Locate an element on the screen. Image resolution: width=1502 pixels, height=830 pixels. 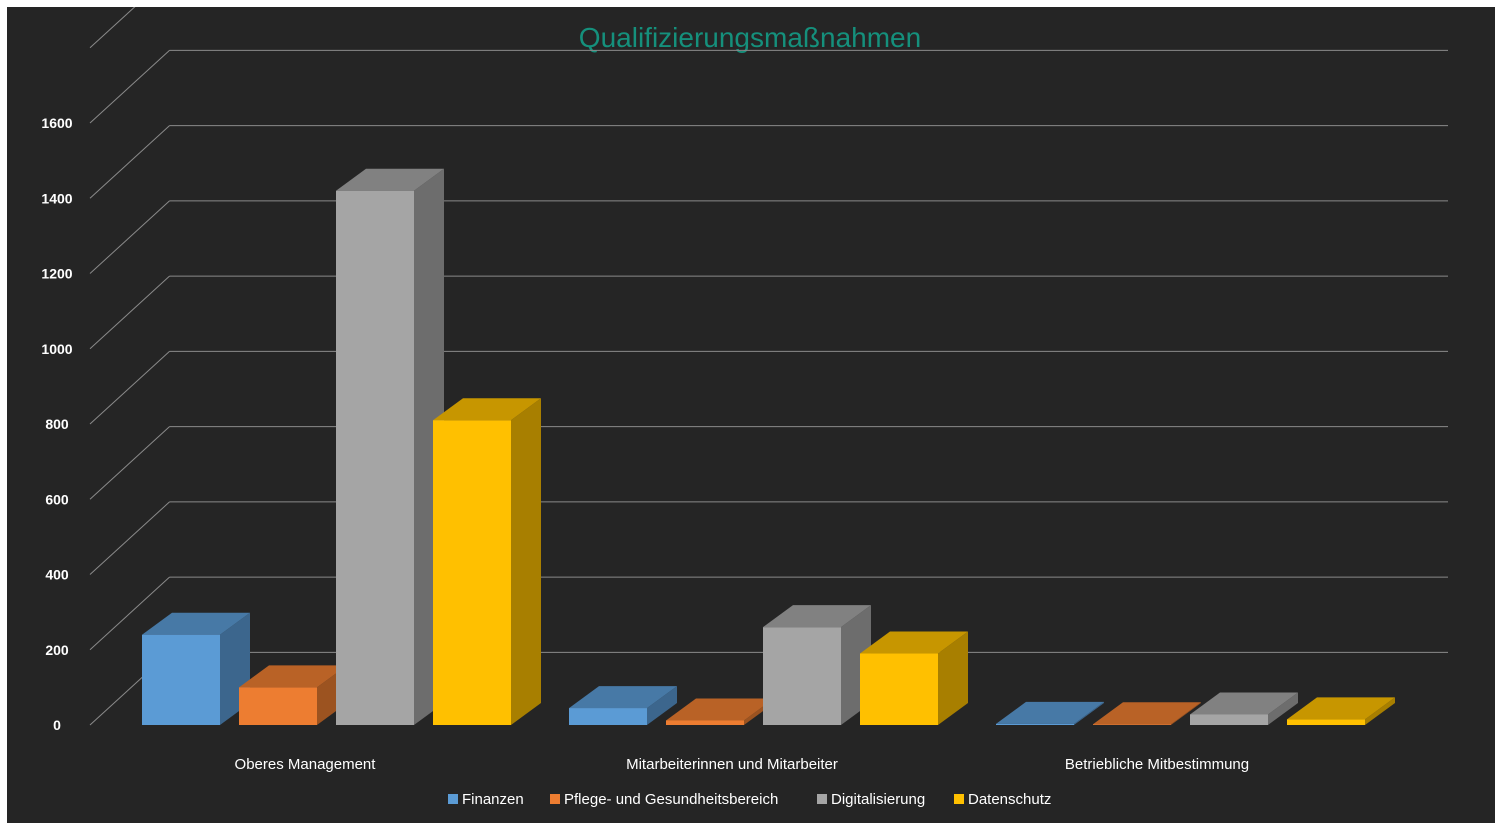
y-tick-label: 1600 is located at coordinates (56, 123).